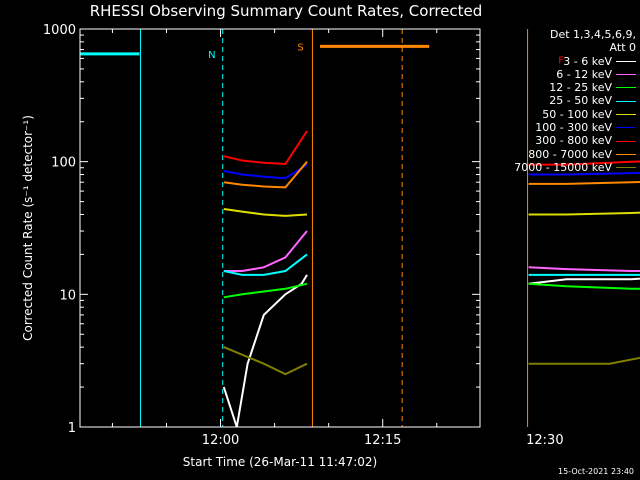 Image resolution: width=640 pixels, height=480 pixels. Describe the element at coordinates (622, 48) in the screenshot. I see `legend-header-line-2: Att 0` at that location.